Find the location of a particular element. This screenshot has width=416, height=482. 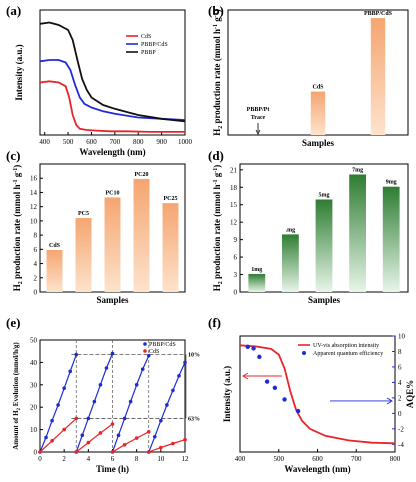

chart-e-x-tick-label: 8 is located at coordinates (137, 459).